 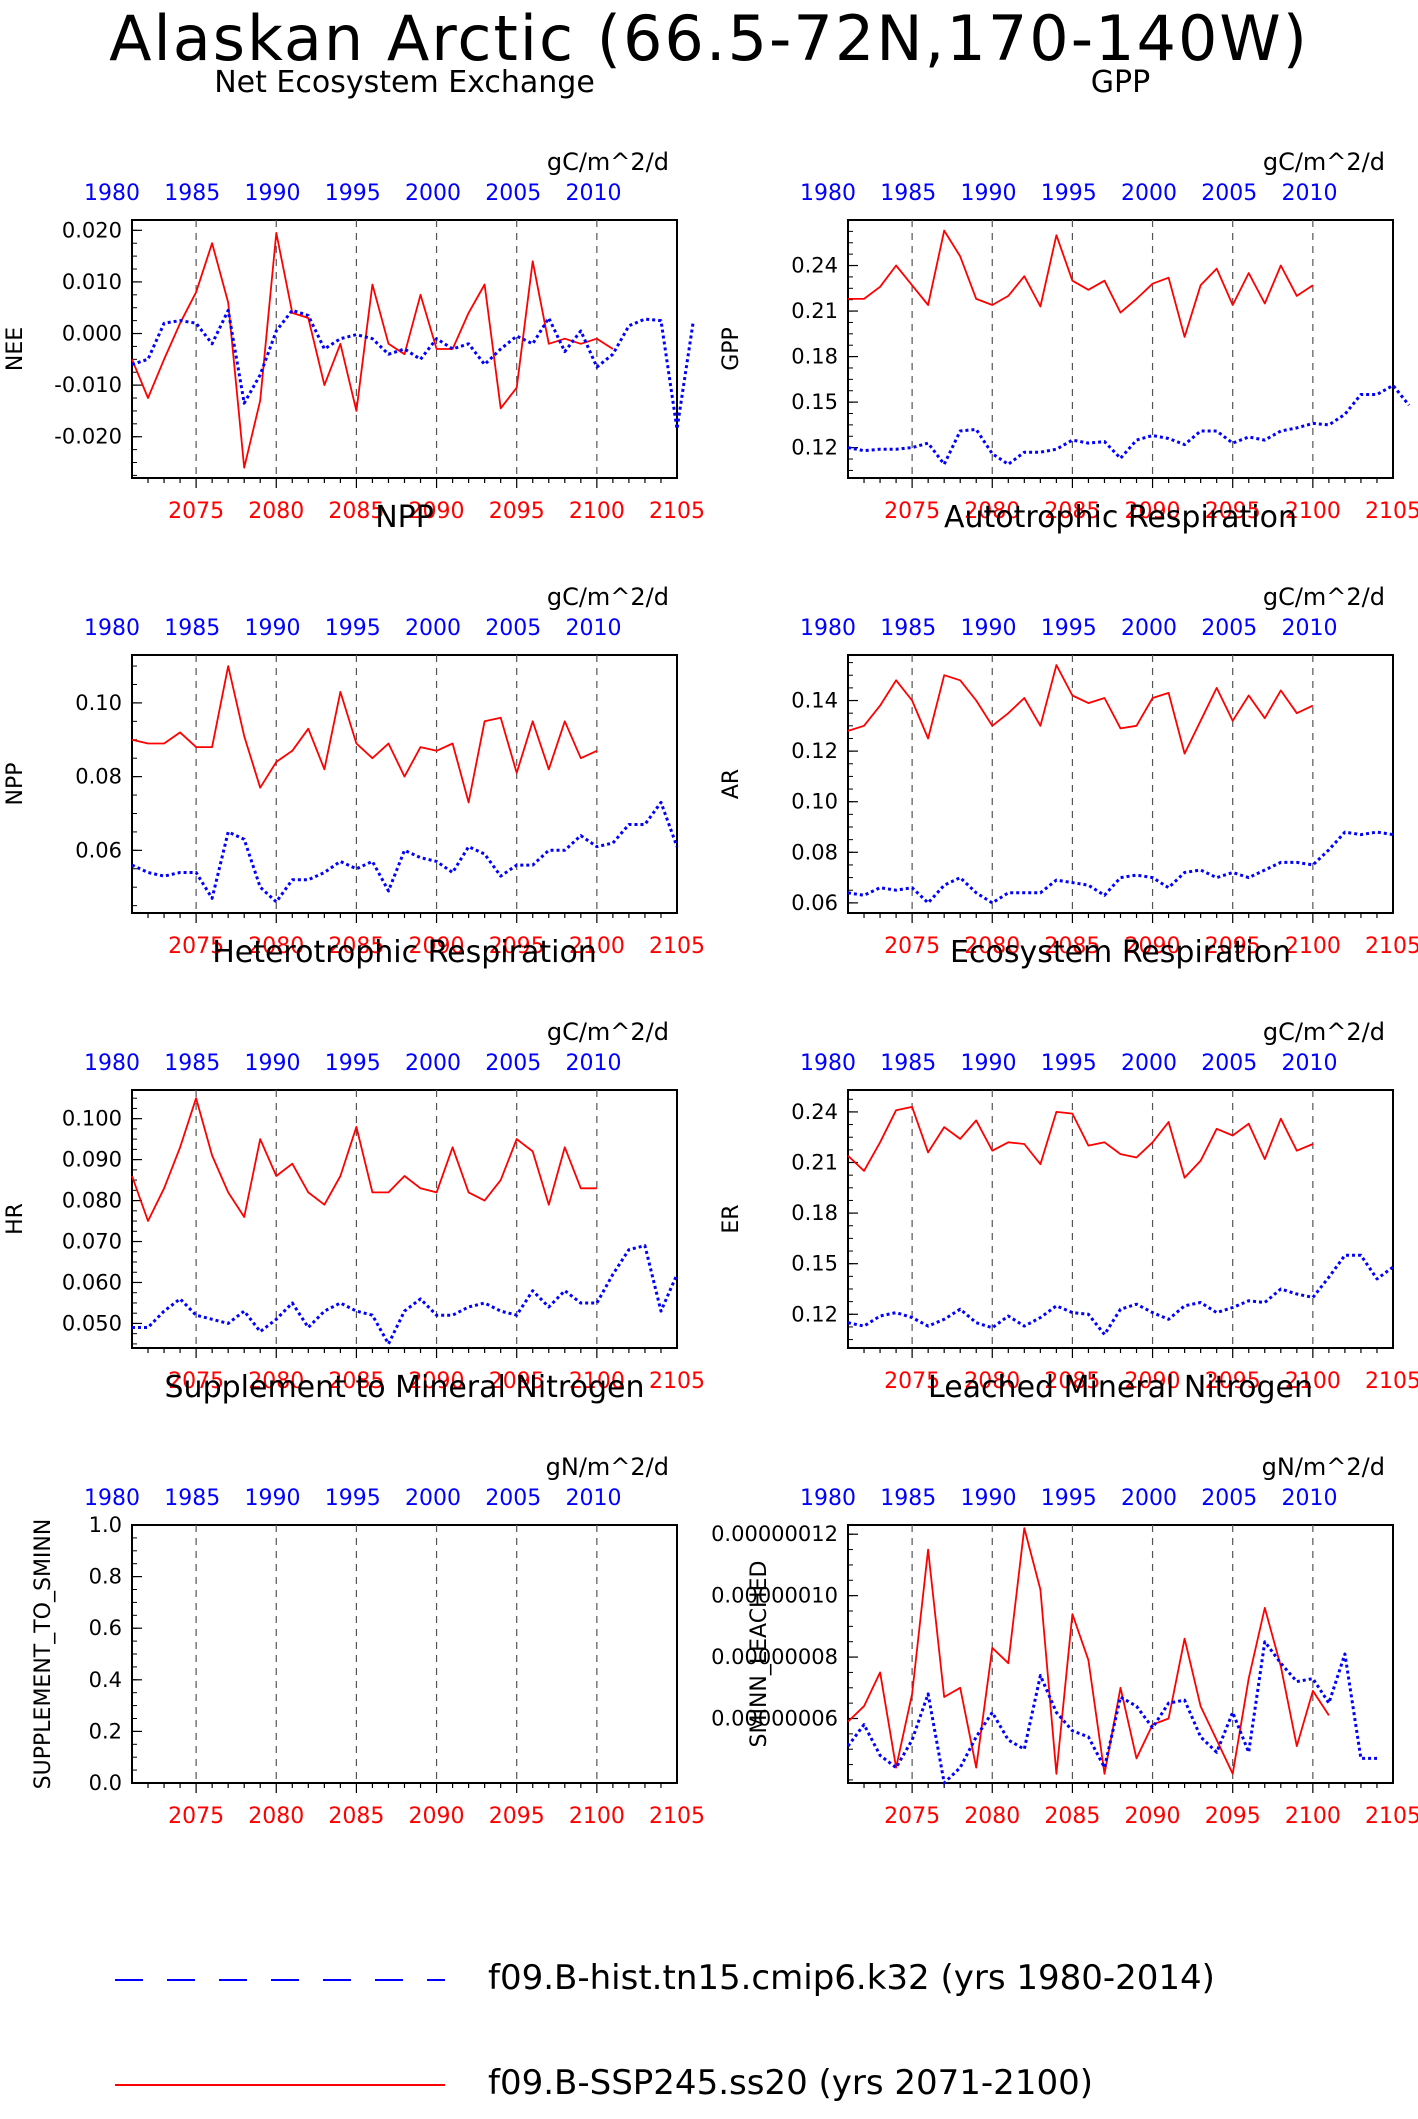 I want to click on series-line-hist, so click(x=1129, y=424).